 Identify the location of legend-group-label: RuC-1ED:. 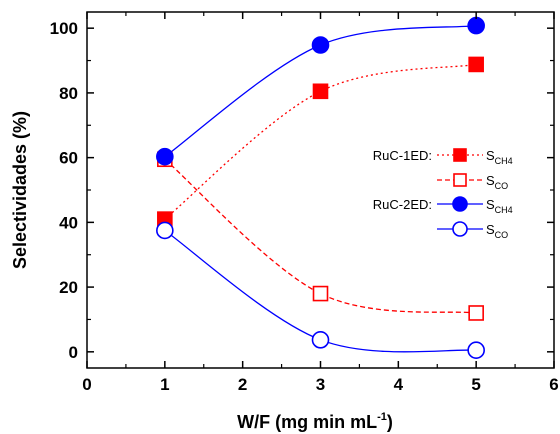
(402, 155).